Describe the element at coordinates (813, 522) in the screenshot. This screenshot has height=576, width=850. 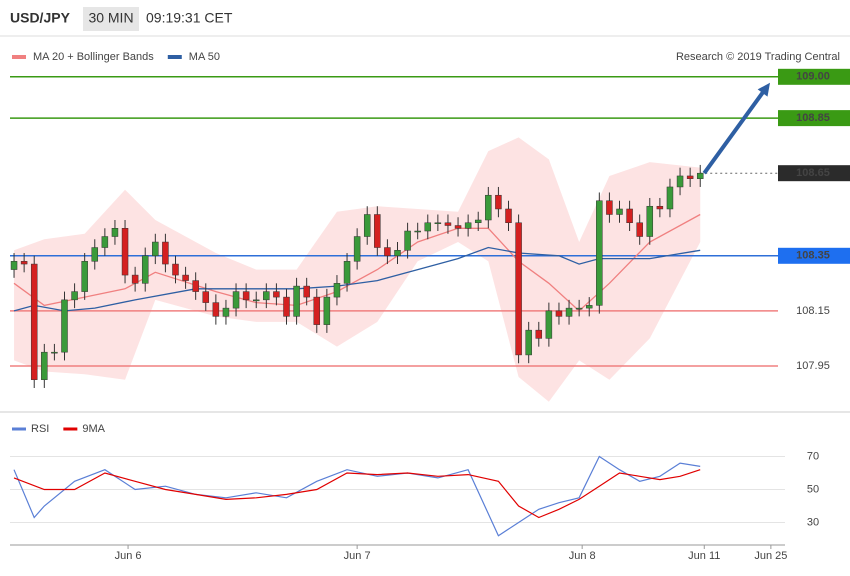
I see `y-tick-label: 30` at that location.